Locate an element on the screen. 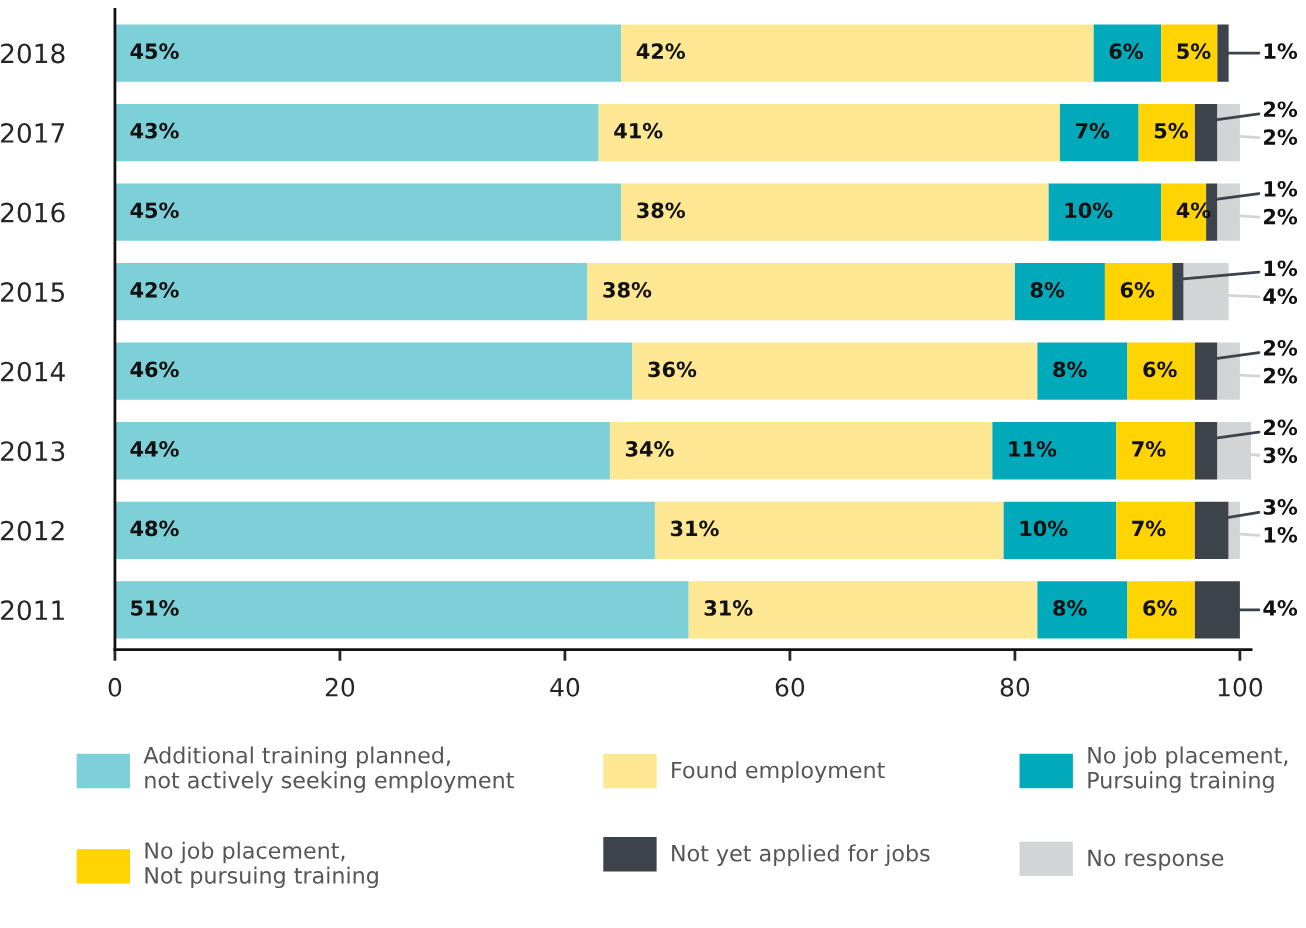 This screenshot has width=1306, height=928. y-tick-label: 2012 is located at coordinates (32, 530).